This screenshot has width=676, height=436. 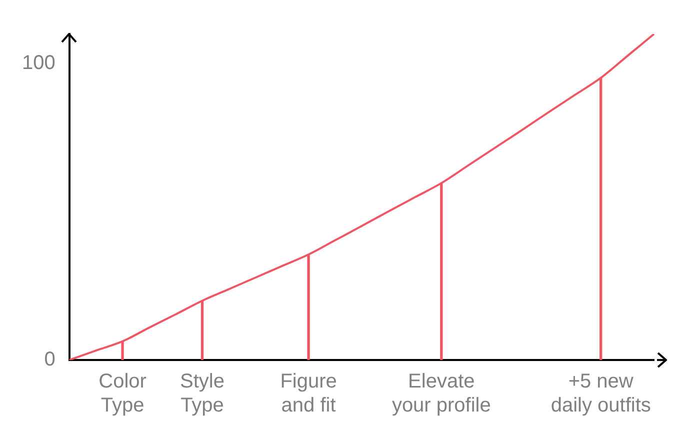 I want to click on y-tick-label: 0, so click(x=50, y=359).